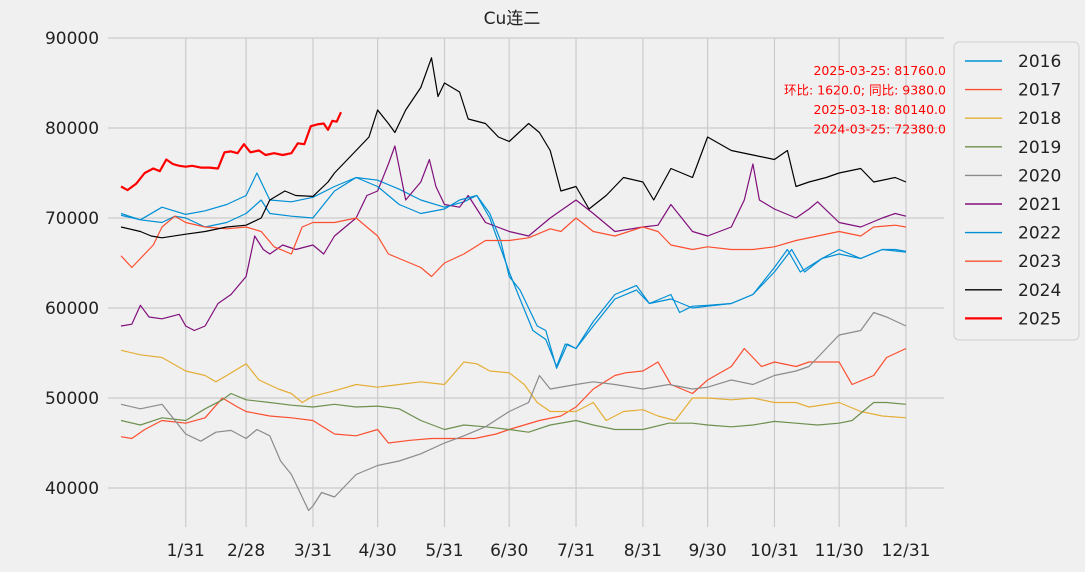 The width and height of the screenshot is (1085, 572). Describe the element at coordinates (839, 551) in the screenshot. I see `x-tick-label: 11/30` at that location.